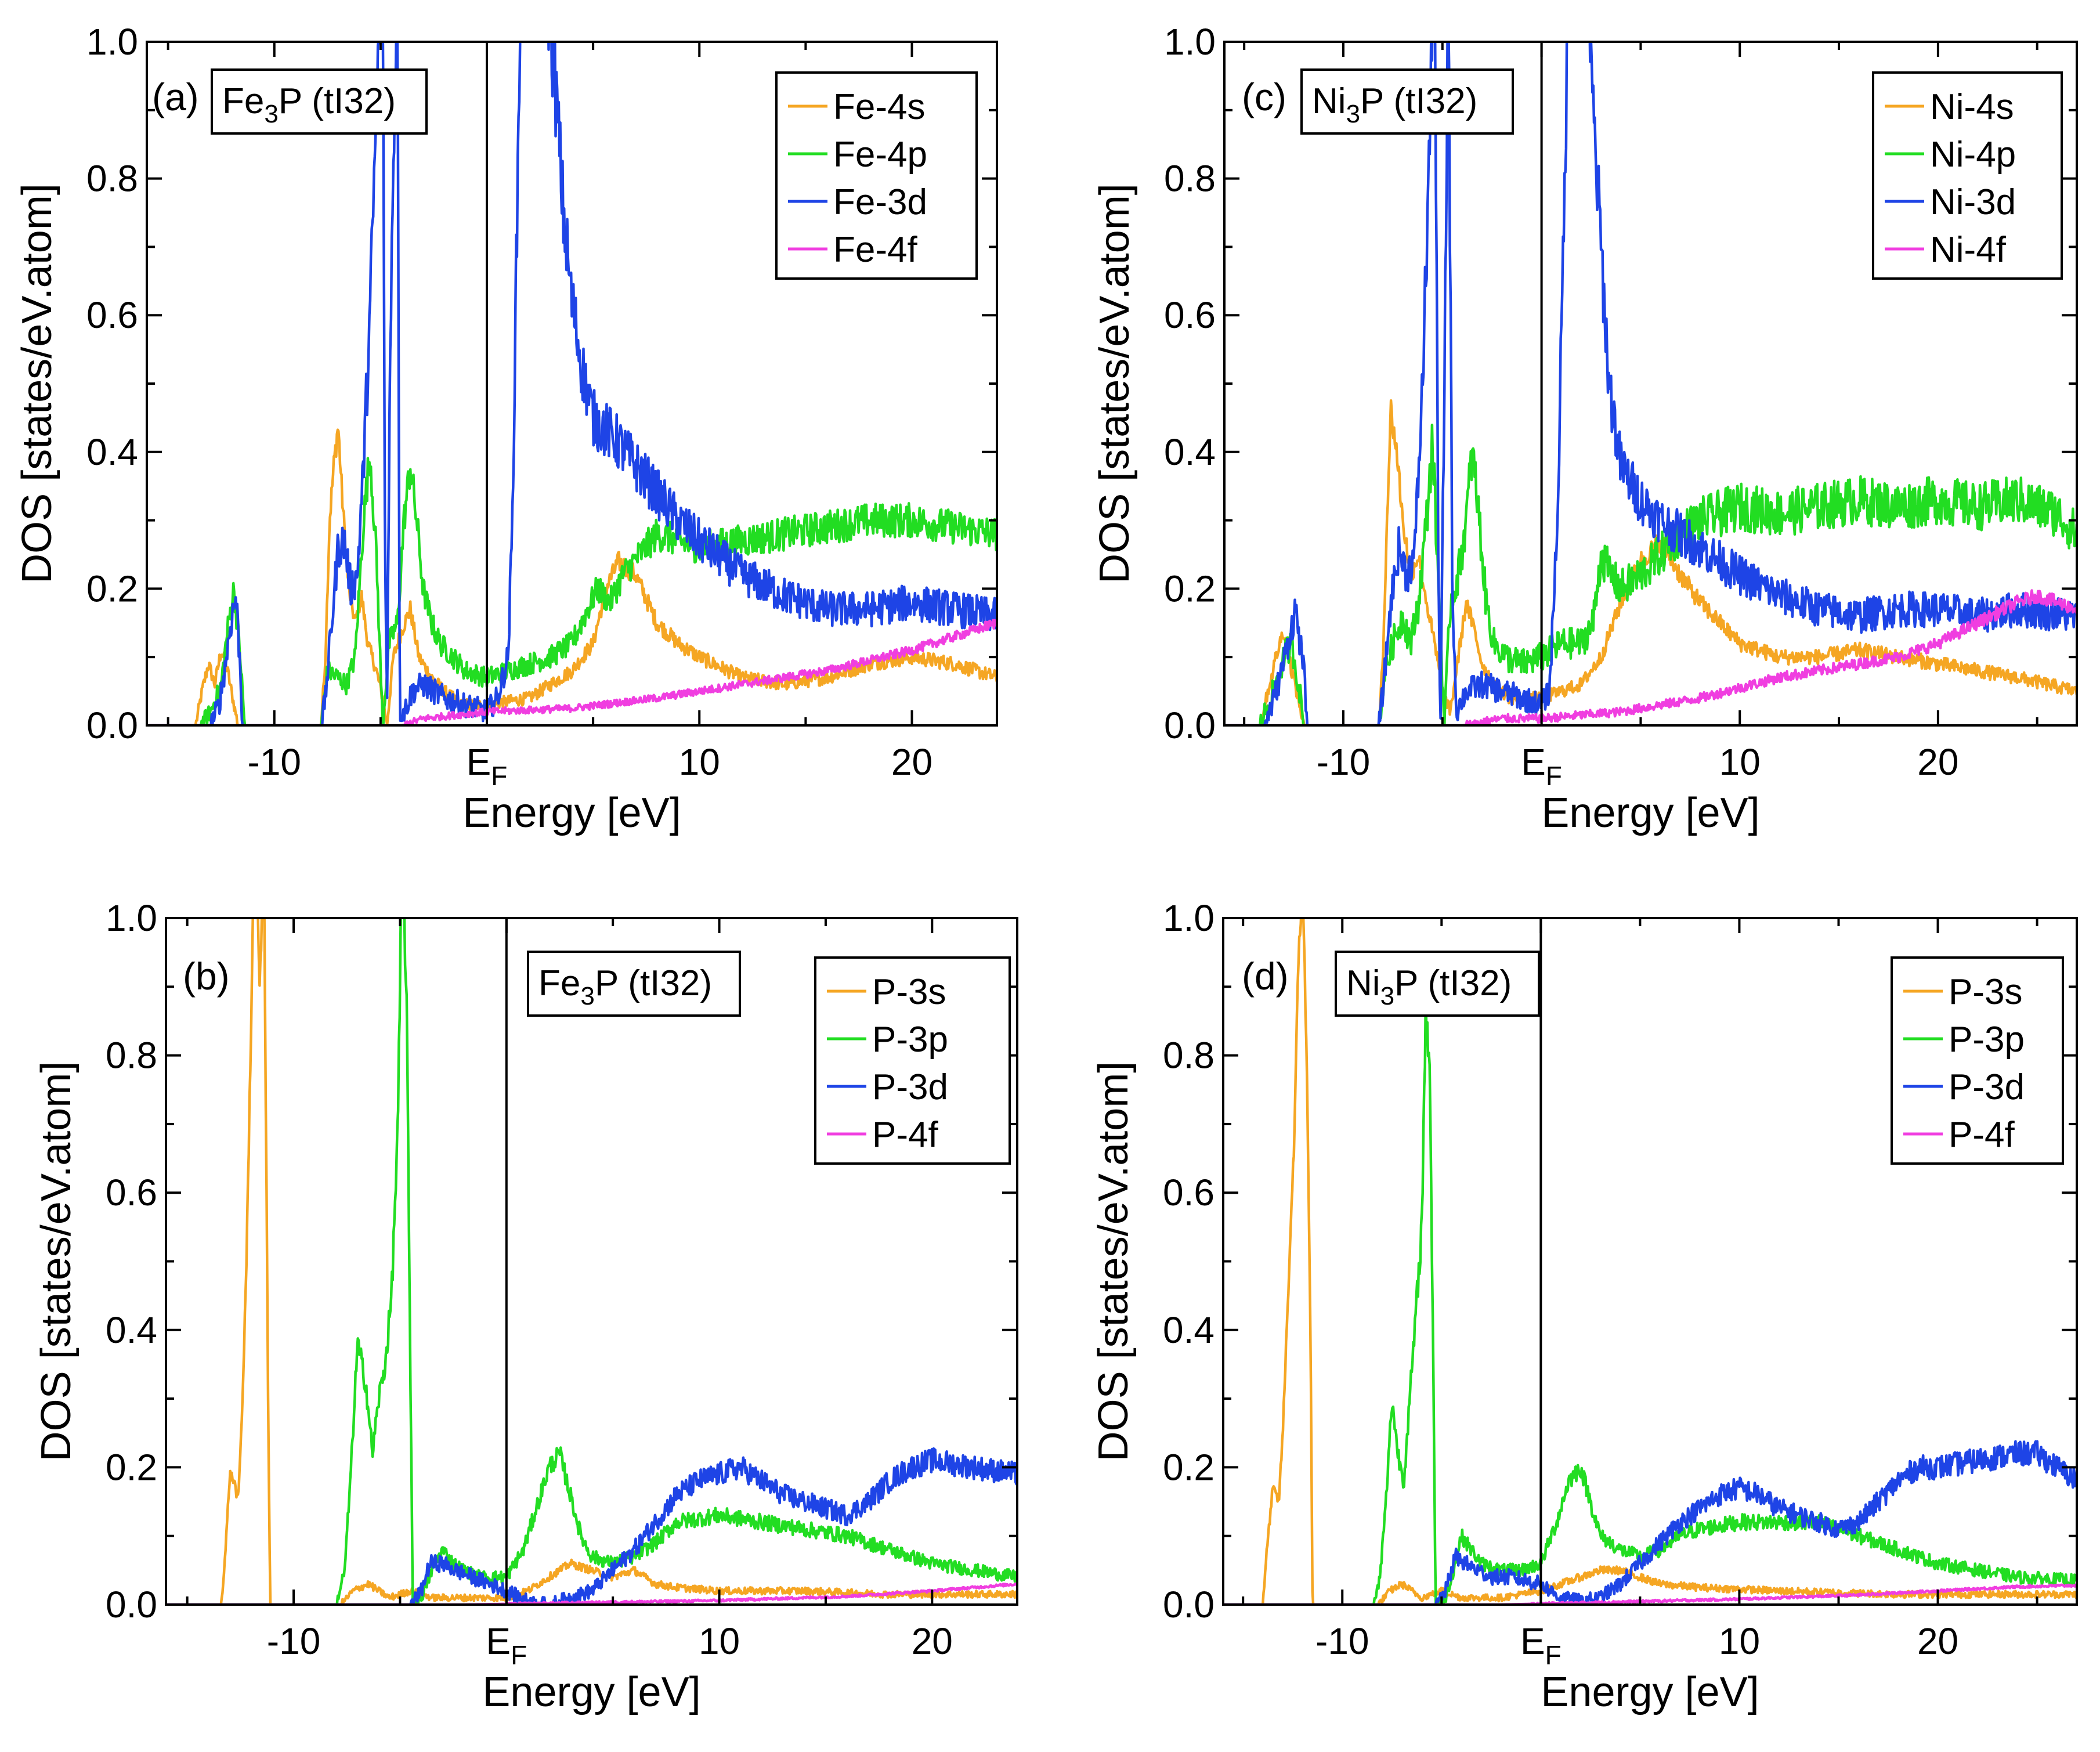  What do you see at coordinates (875, 250) in the screenshot?
I see `legend-entry: Fe-4f` at bounding box center [875, 250].